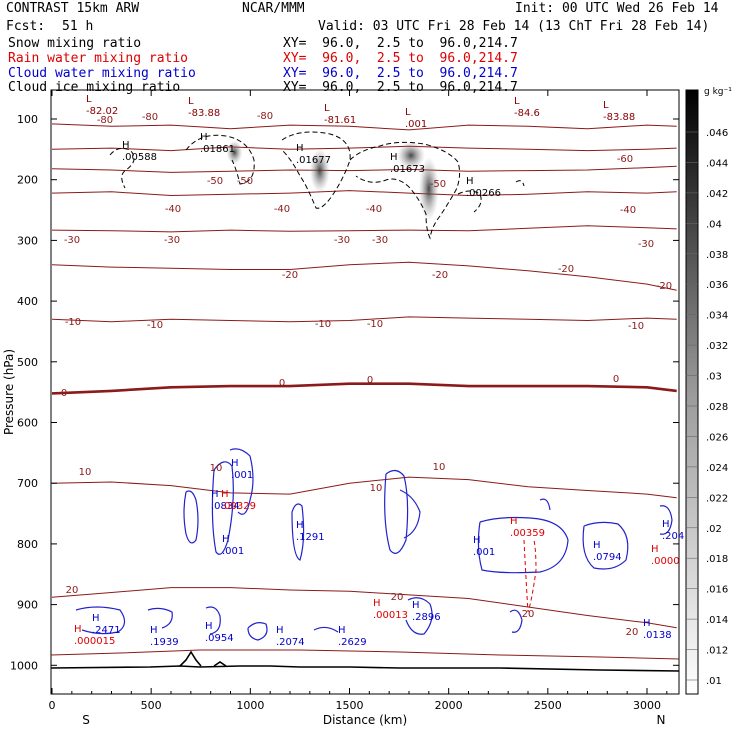 This screenshot has width=740, height=740. I want to click on y-tick-label: 700, so click(27, 483).